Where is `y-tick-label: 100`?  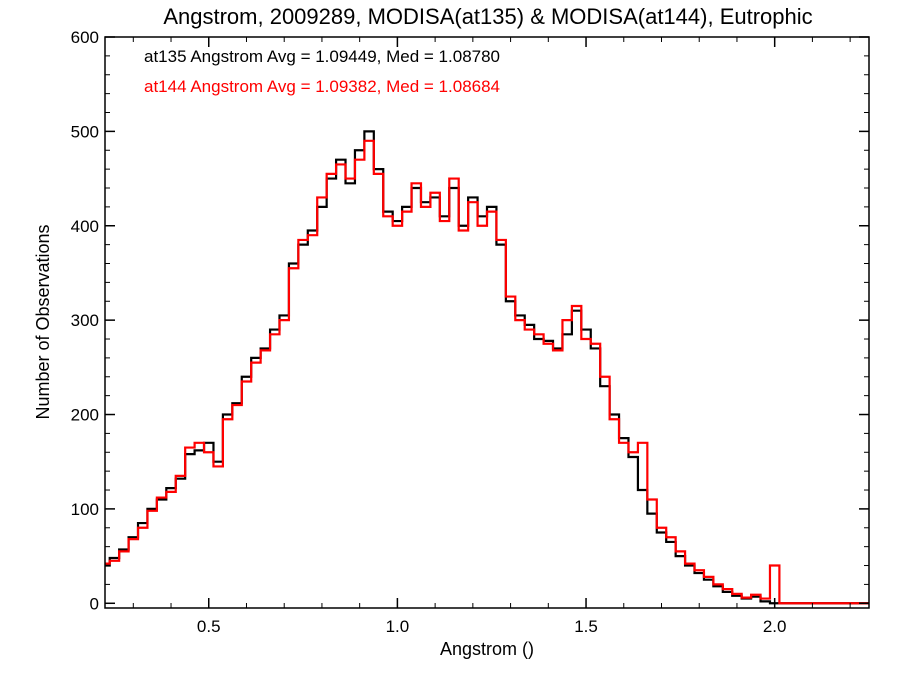
y-tick-label: 100 is located at coordinates (85, 509).